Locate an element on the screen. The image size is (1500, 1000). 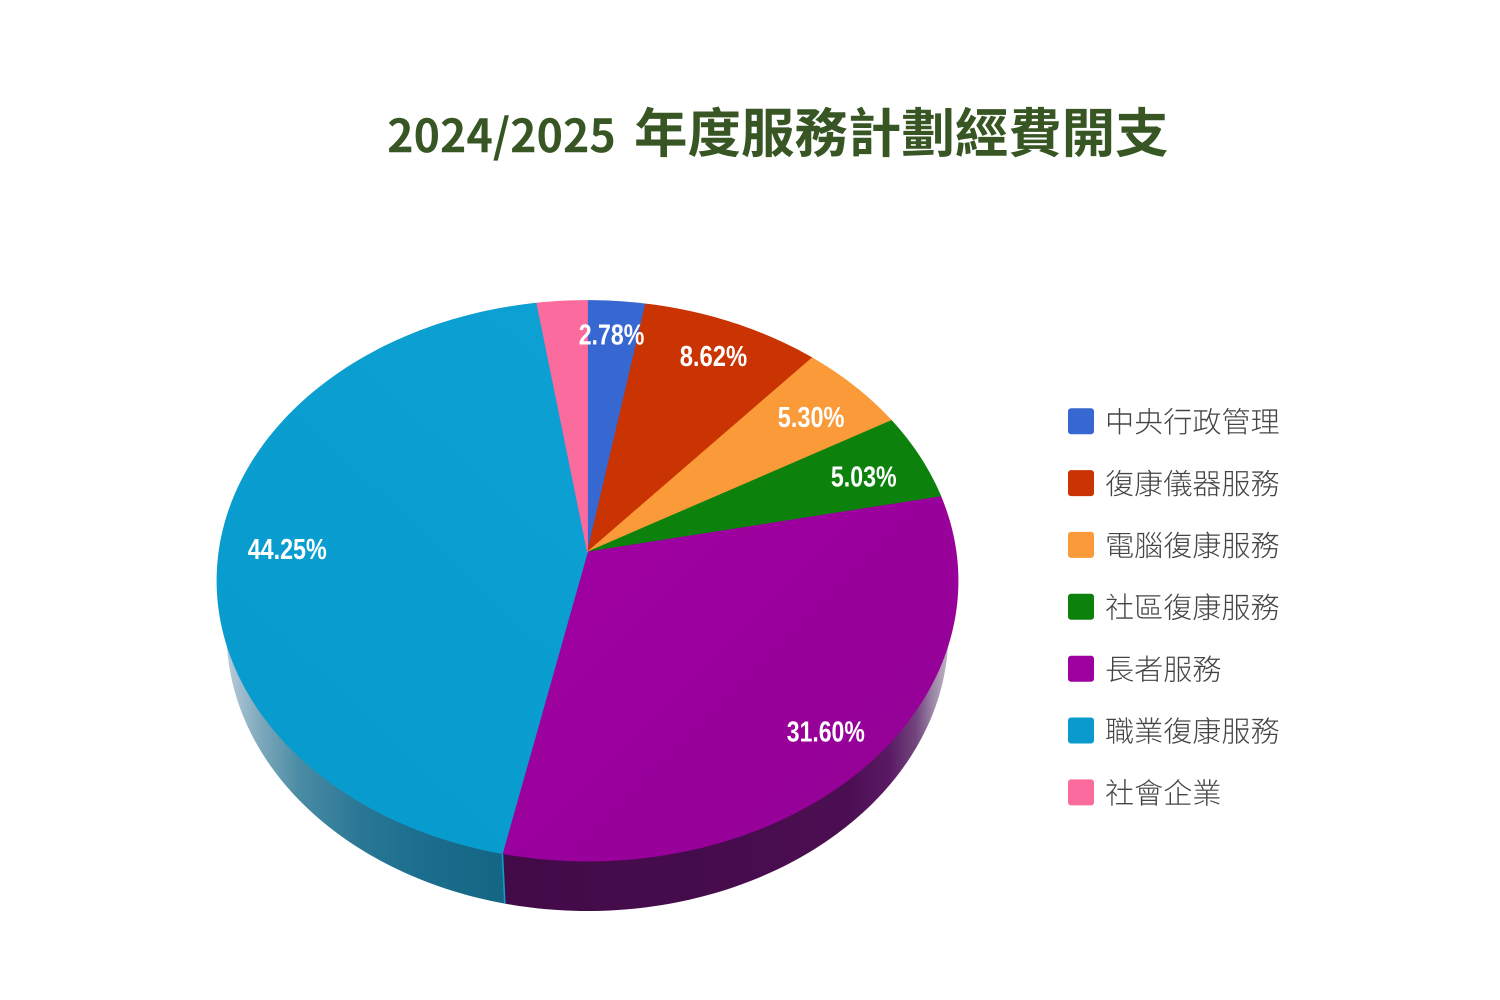
svg-text: 5.30% is located at coordinates (811, 418).